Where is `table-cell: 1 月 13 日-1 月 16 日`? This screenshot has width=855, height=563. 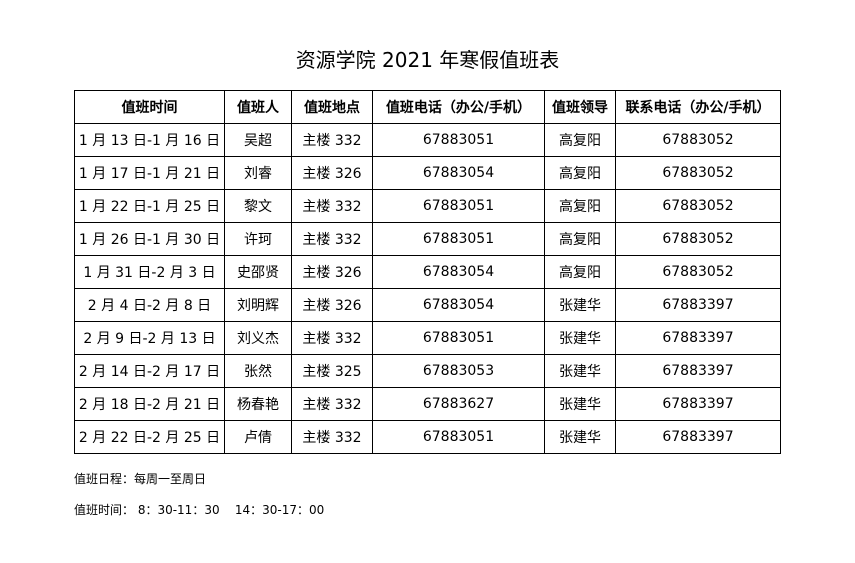
table-cell: 1 月 13 日-1 月 16 日 is located at coordinates (149, 140).